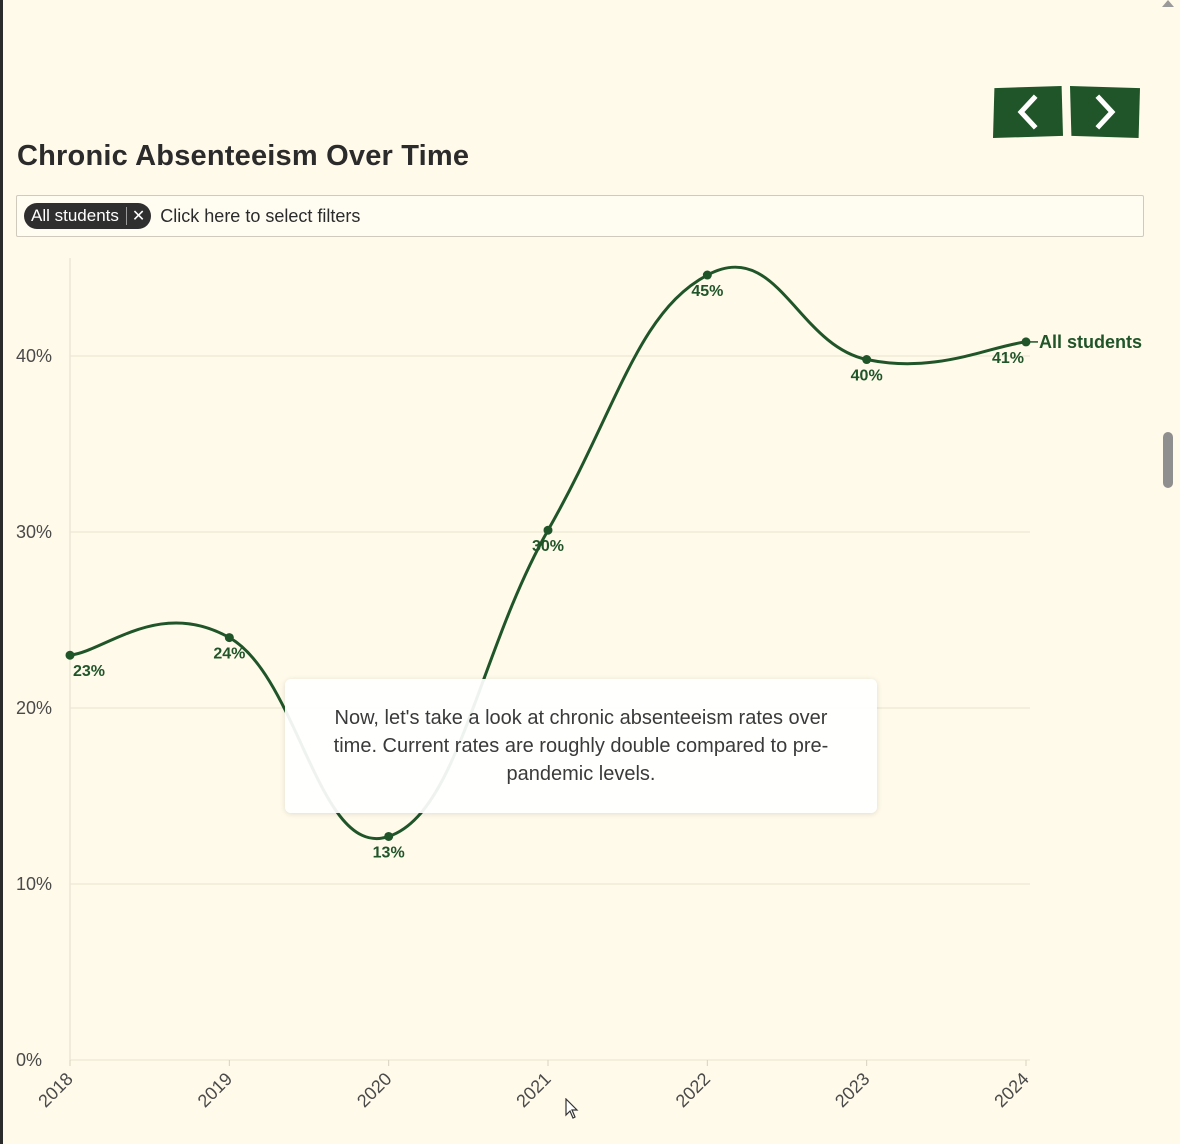  I want to click on y-tick-label: 0%, so click(29, 1060).